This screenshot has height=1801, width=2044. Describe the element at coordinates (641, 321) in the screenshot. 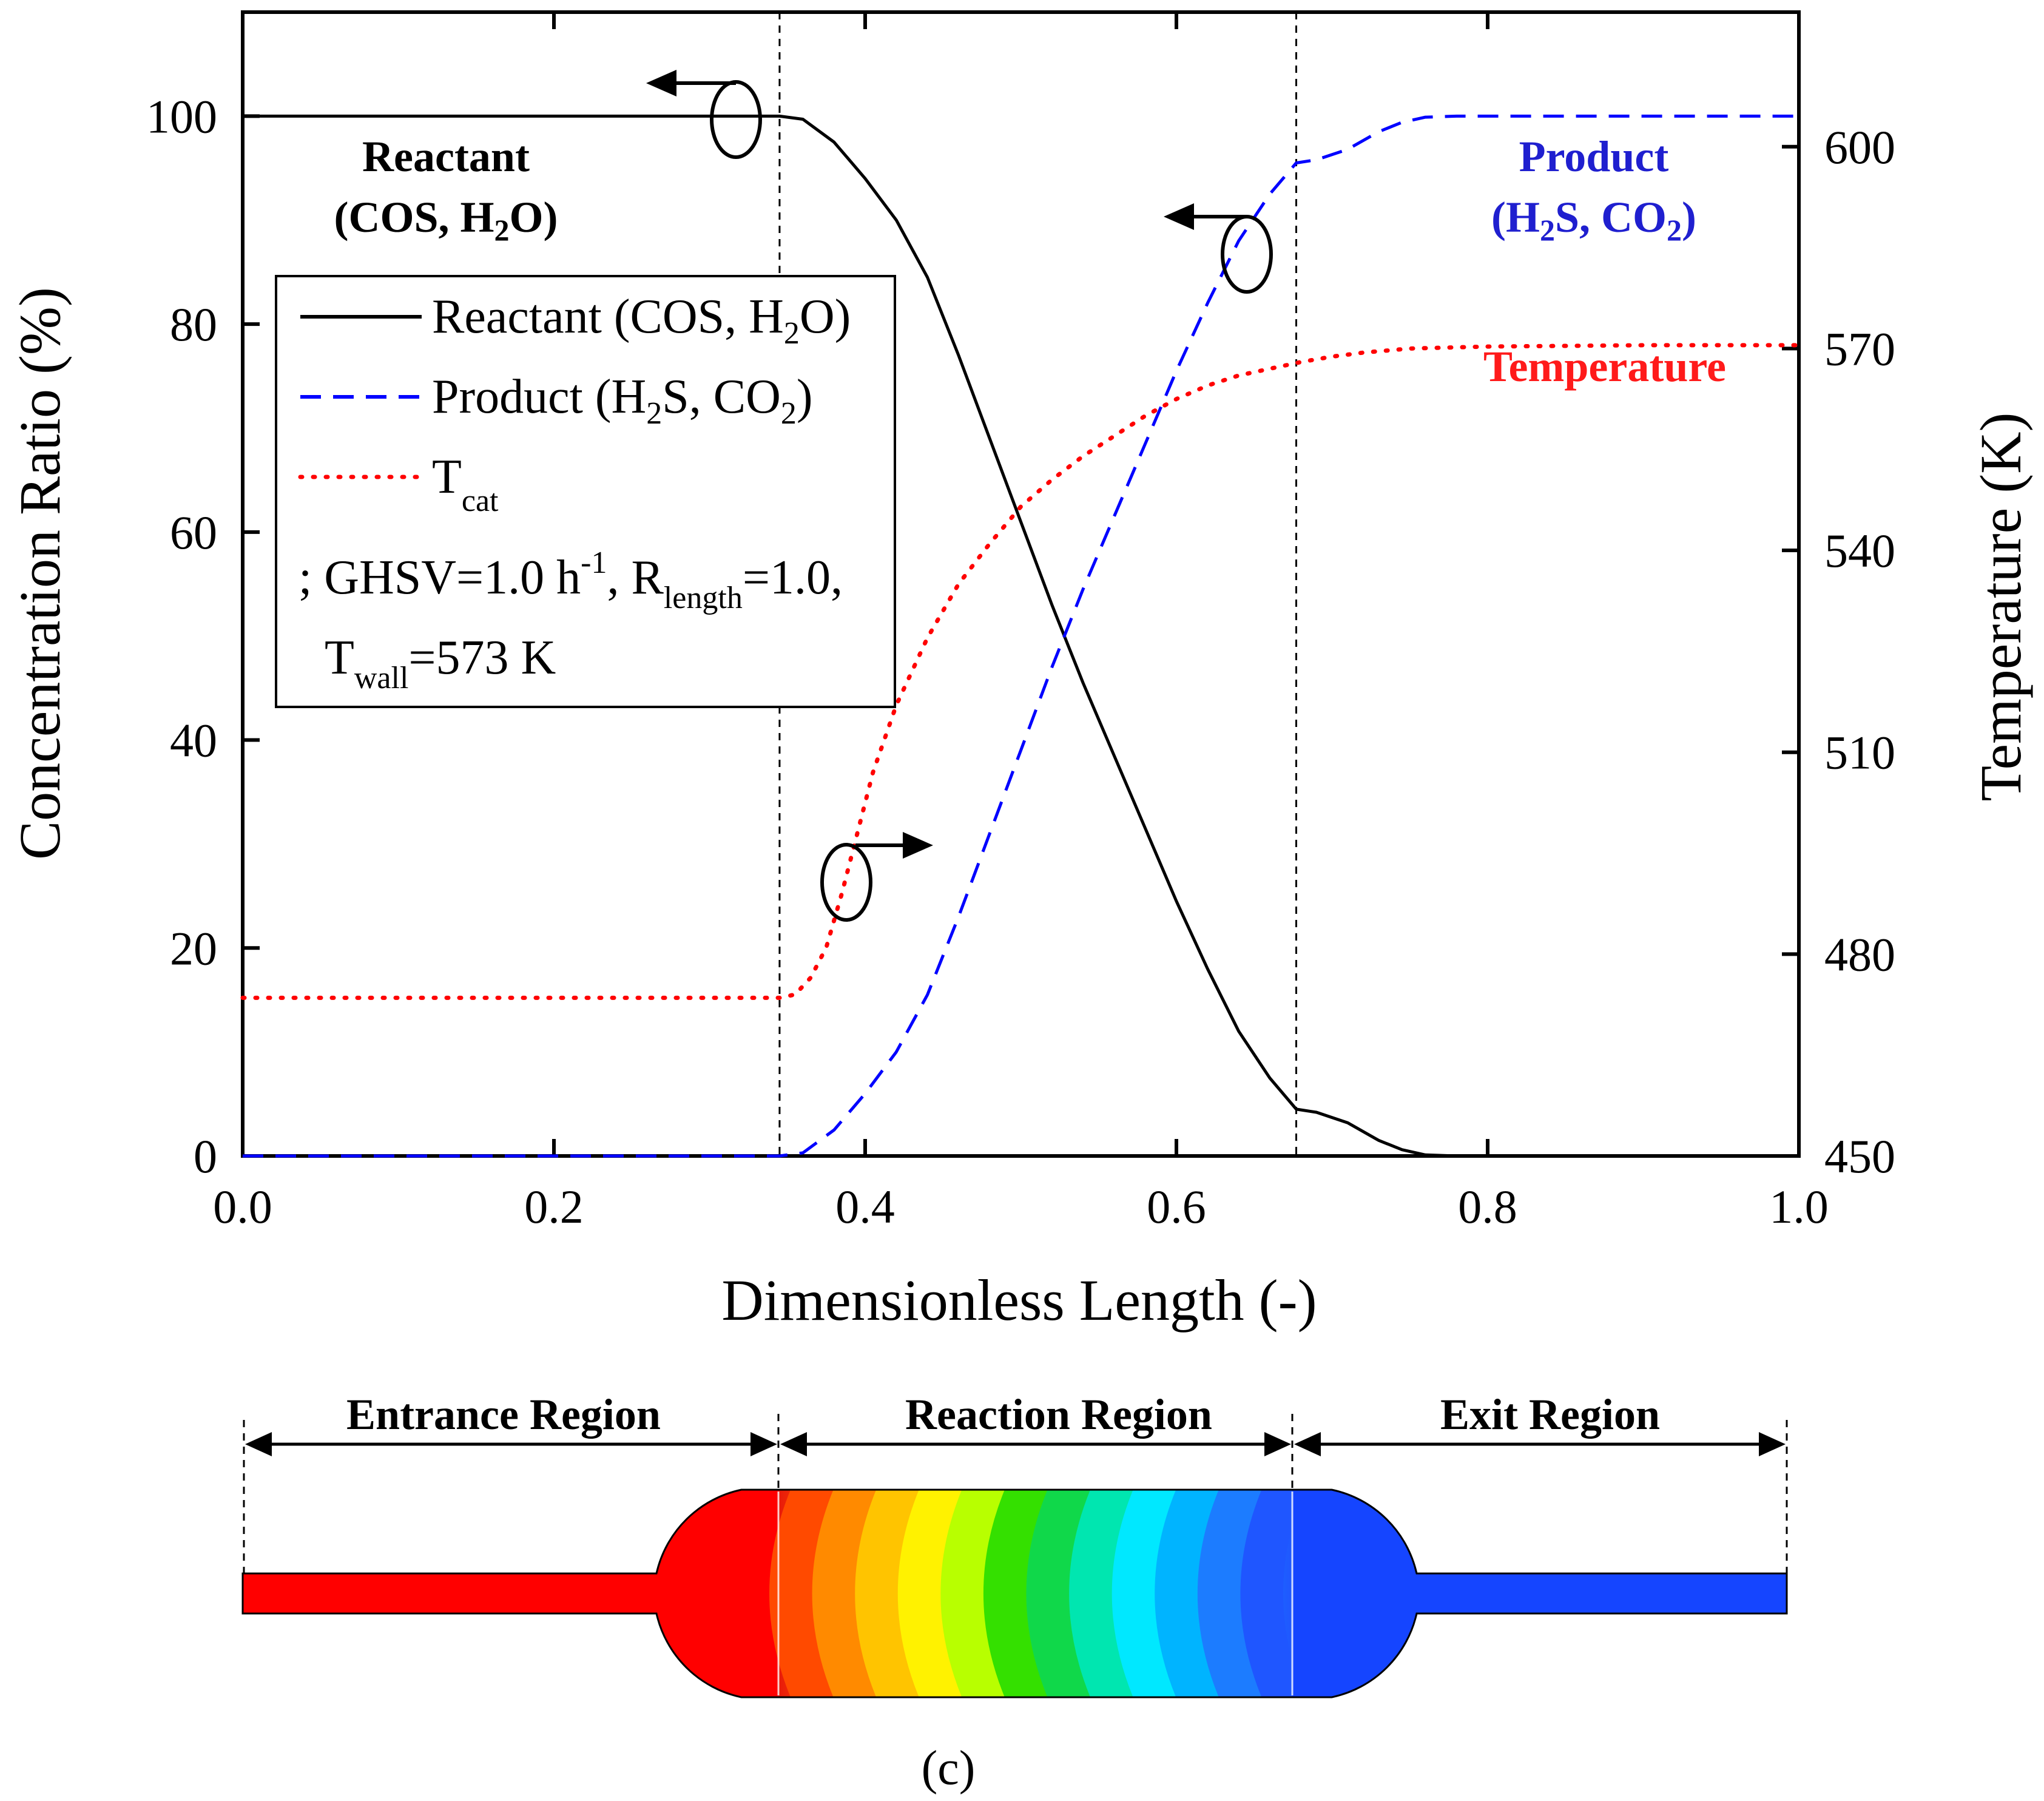

I see `legend-label-reactant: Reactant (COS, H2O)` at that location.